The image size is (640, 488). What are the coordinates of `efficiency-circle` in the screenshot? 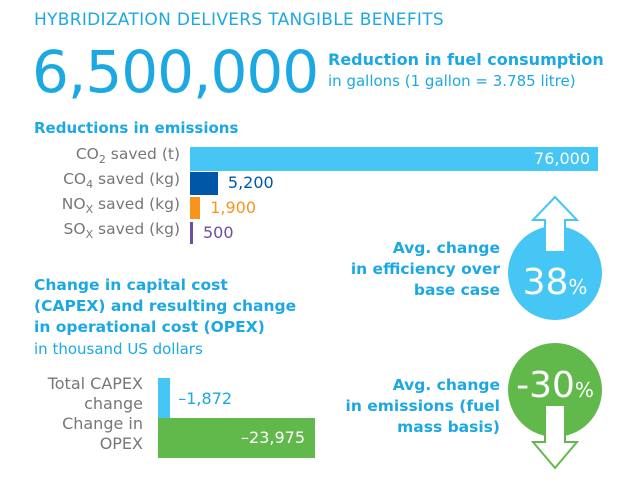 It's located at (555, 273).